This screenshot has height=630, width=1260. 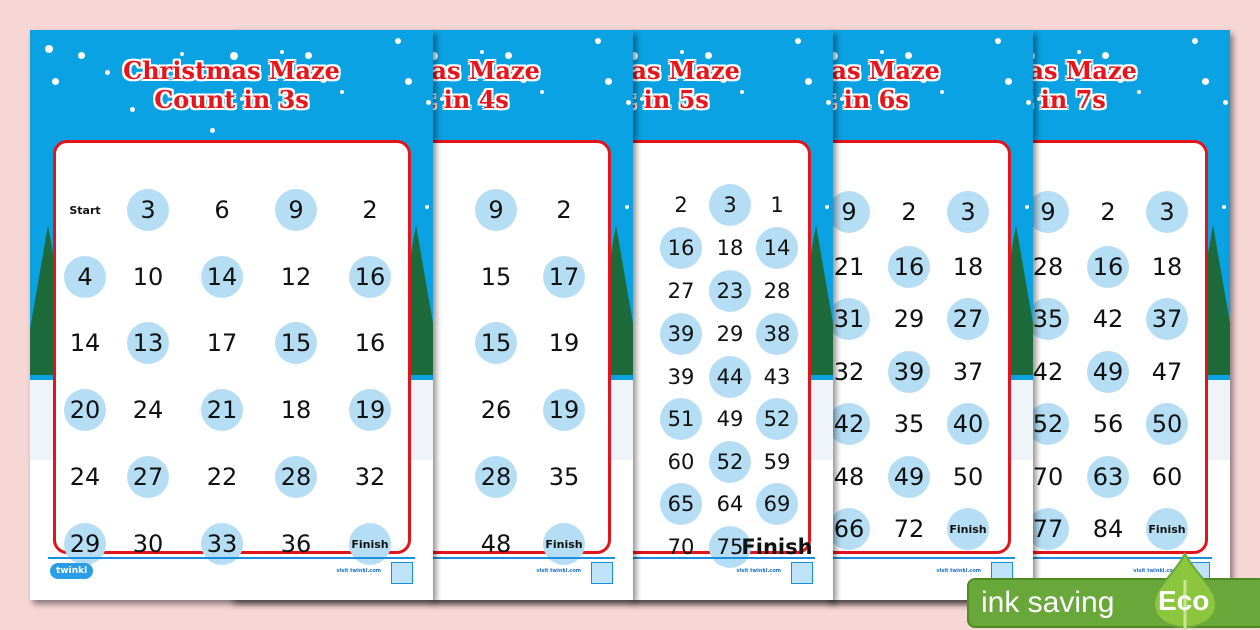 I want to click on maze-cell: 10, so click(x=148, y=277).